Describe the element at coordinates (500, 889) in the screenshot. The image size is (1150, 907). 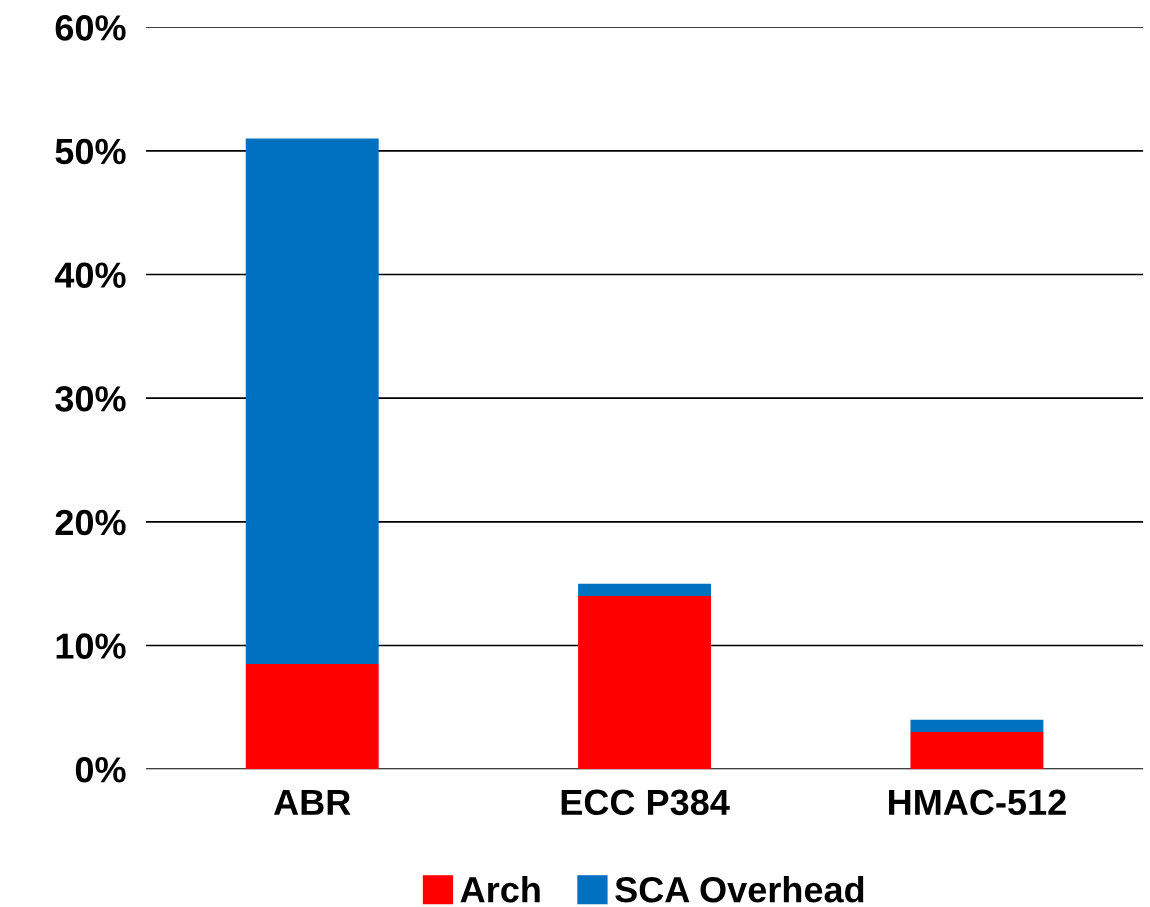
I see `legend-label: Arch` at that location.